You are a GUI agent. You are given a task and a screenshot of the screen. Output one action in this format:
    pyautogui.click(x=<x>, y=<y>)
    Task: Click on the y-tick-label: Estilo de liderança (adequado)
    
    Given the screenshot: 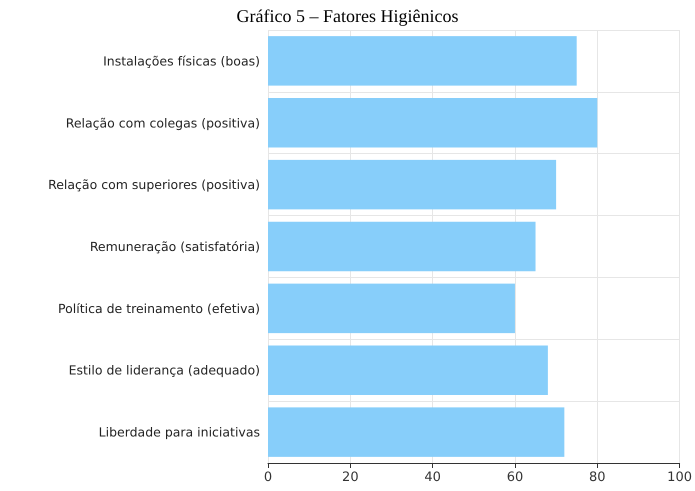 What is the action you would take?
    pyautogui.click(x=164, y=370)
    